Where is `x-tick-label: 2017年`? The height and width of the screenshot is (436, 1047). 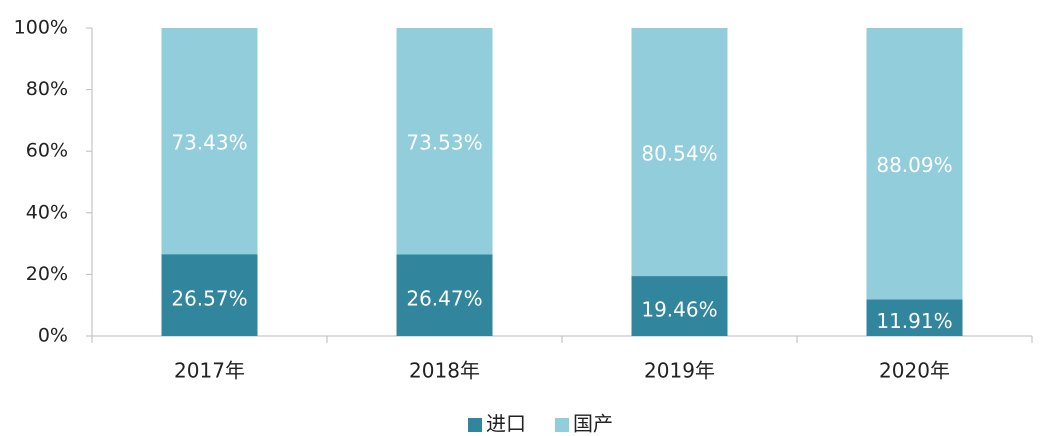 x-tick-label: 2017年 is located at coordinates (209, 371).